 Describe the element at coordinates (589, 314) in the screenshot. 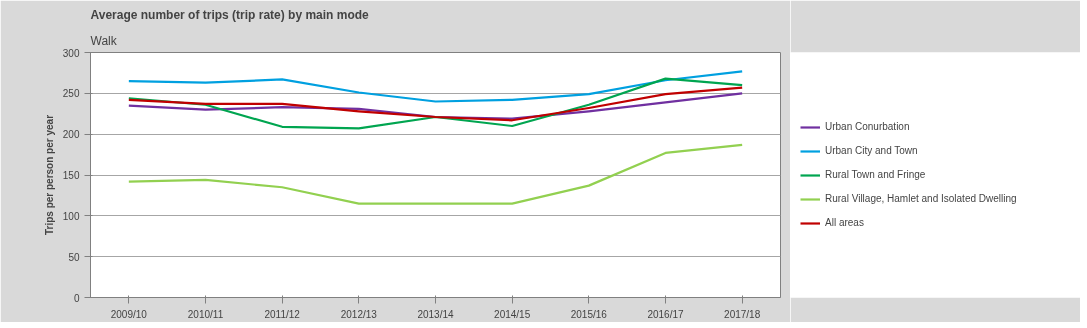

I see `x-tick-label: 2015/16` at that location.